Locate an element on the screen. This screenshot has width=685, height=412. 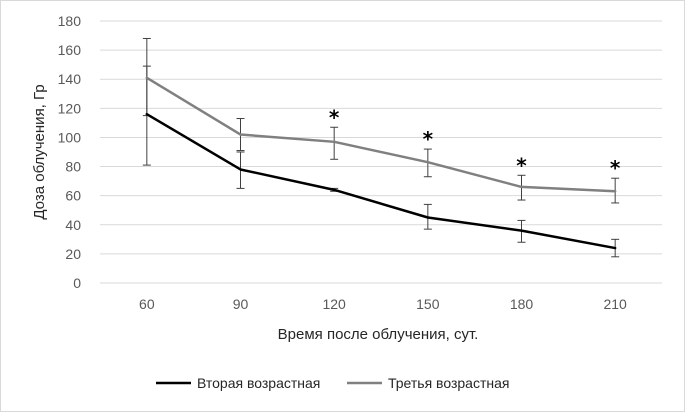
y-tick-label: 40 is located at coordinates (73, 225).